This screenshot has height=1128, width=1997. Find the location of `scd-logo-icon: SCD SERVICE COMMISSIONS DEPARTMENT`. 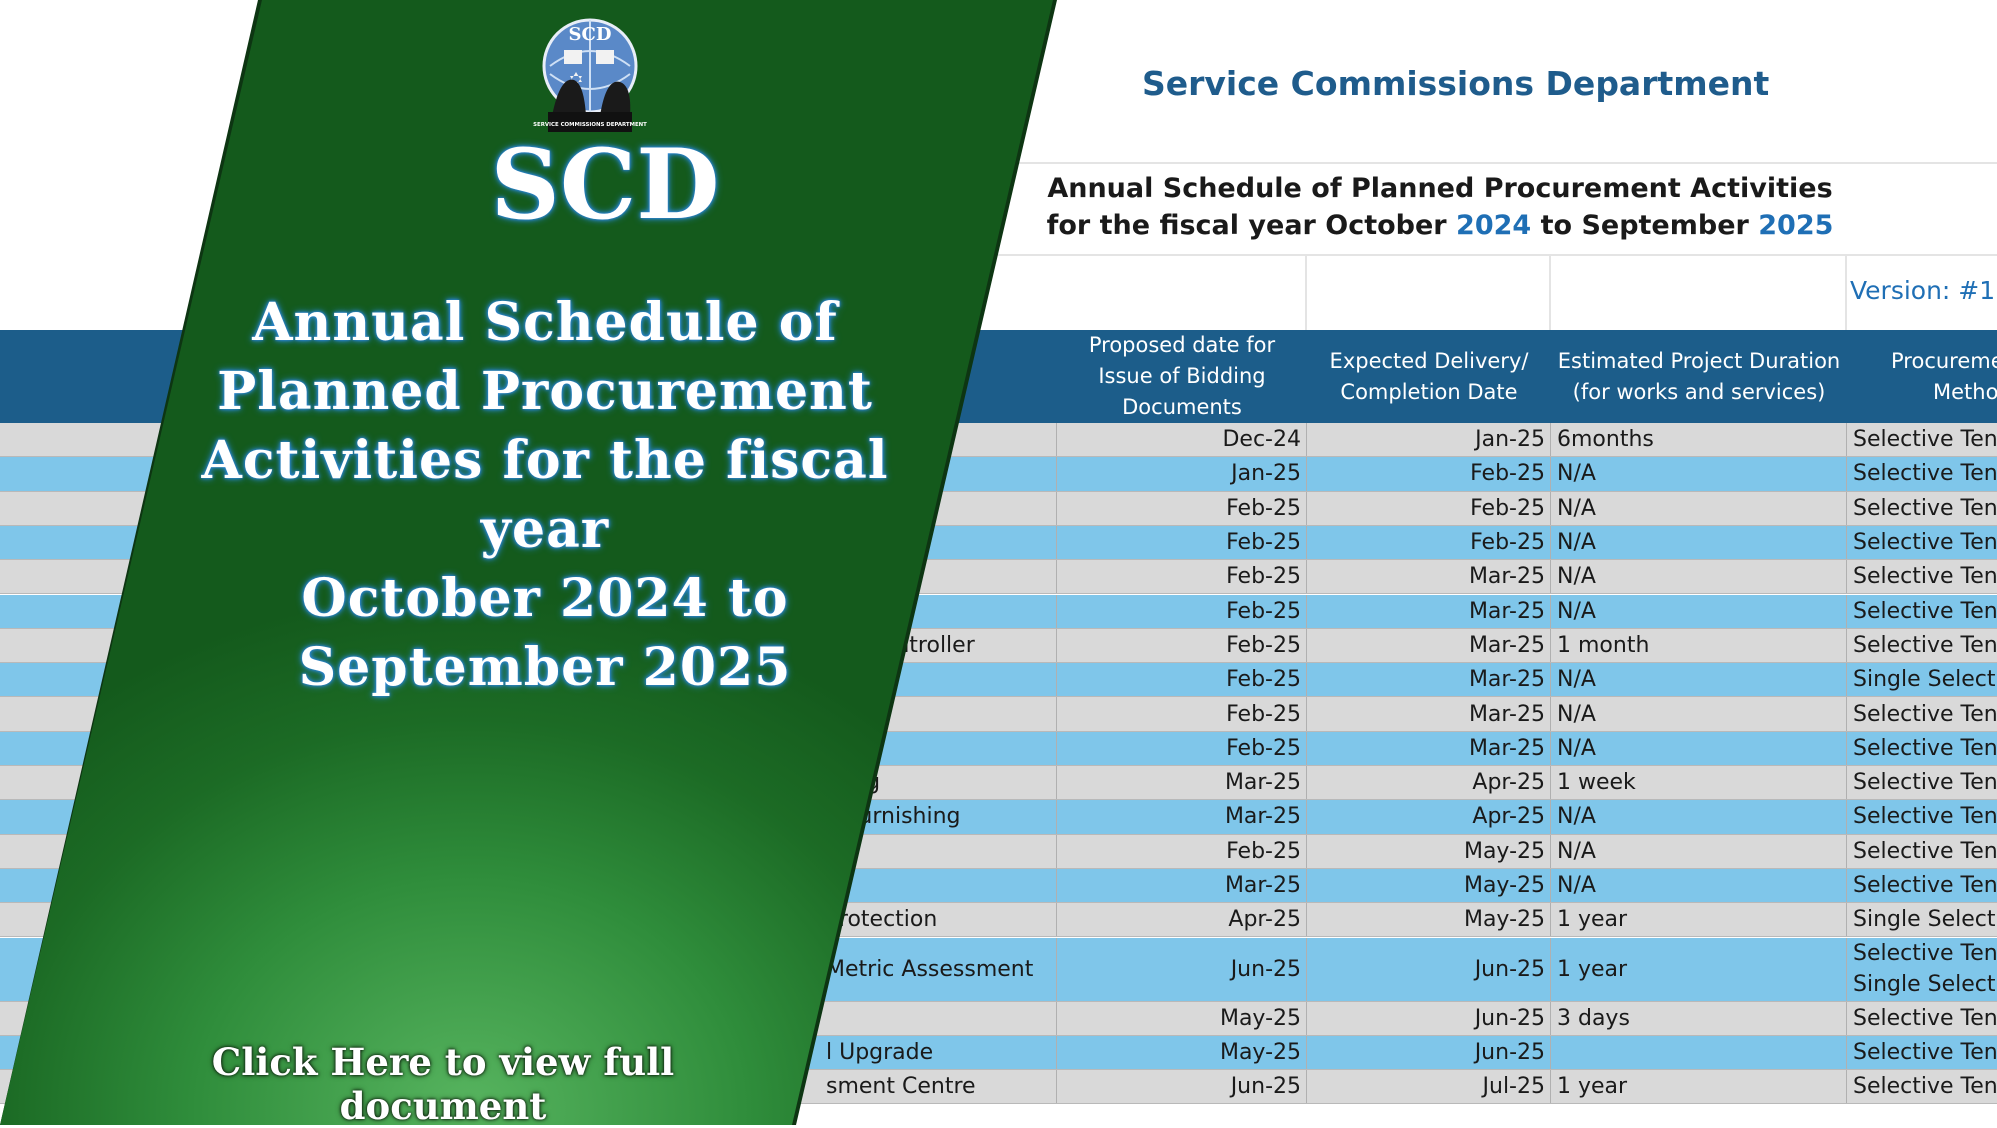

scd-logo-icon: SCD SERVICE COMMISSIONS DEPARTMENT is located at coordinates (590, 75).